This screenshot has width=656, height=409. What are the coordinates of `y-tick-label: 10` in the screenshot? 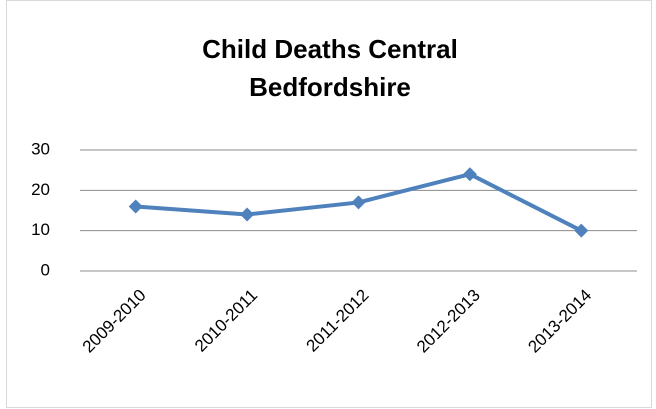 It's located at (40, 229).